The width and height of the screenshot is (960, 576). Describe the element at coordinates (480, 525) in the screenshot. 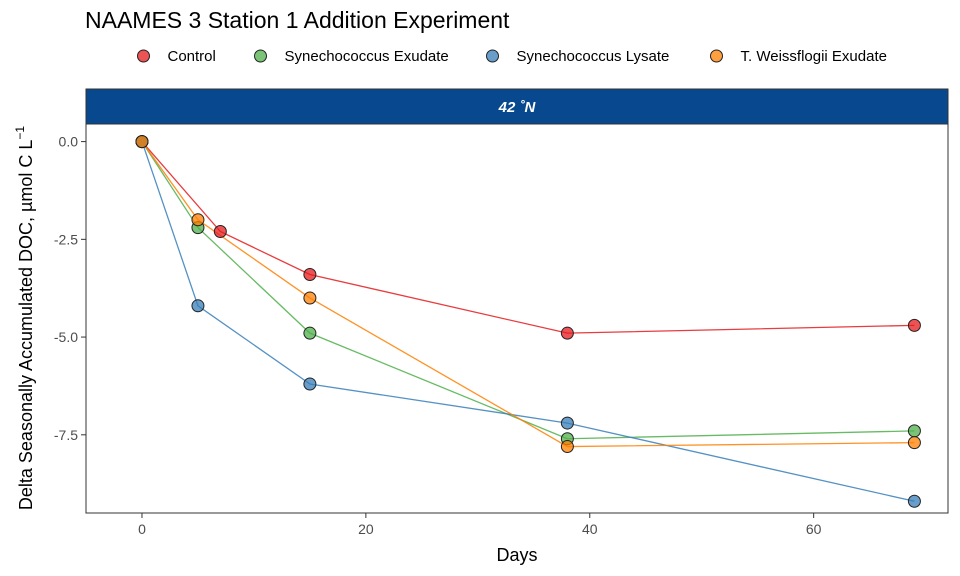

I see `x-axis: 0 20 40 60` at that location.